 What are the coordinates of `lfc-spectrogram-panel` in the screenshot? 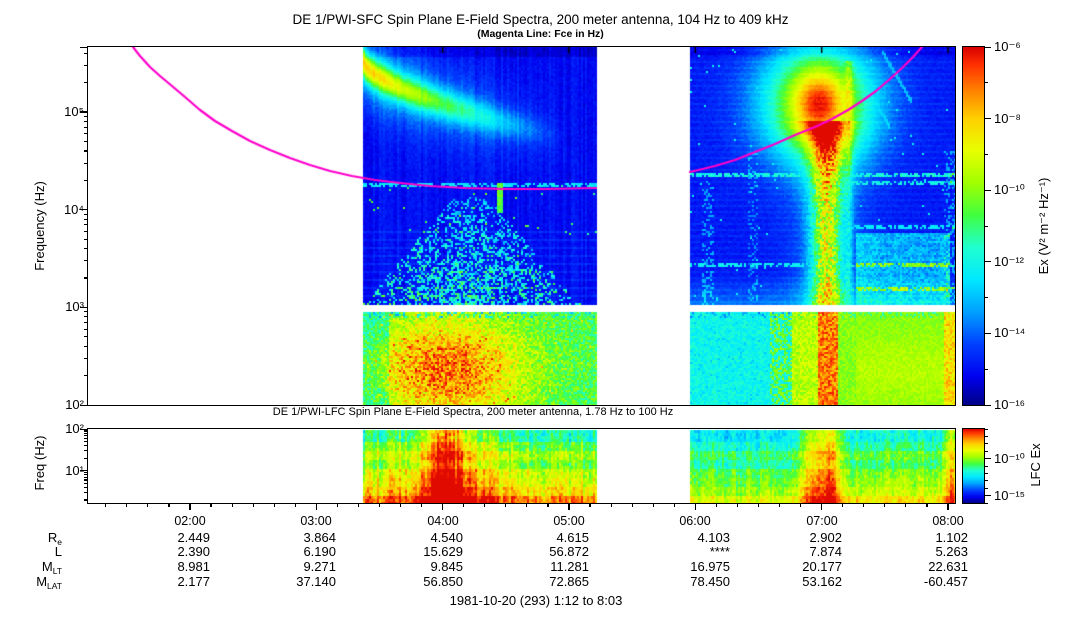 It's located at (521, 466).